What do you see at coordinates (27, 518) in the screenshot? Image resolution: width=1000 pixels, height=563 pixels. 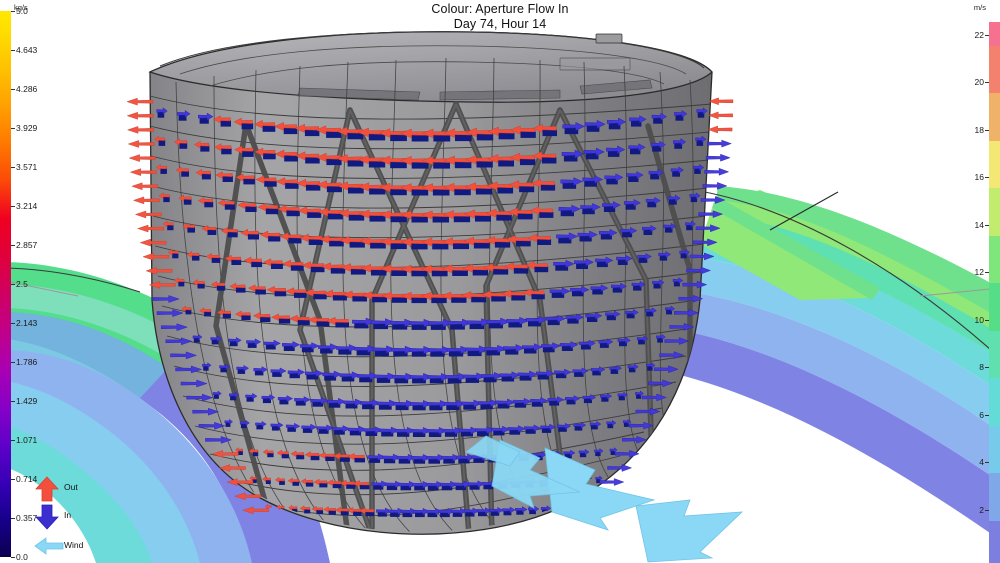 I see `colorbar-left-tick-label: 0.357` at bounding box center [27, 518].